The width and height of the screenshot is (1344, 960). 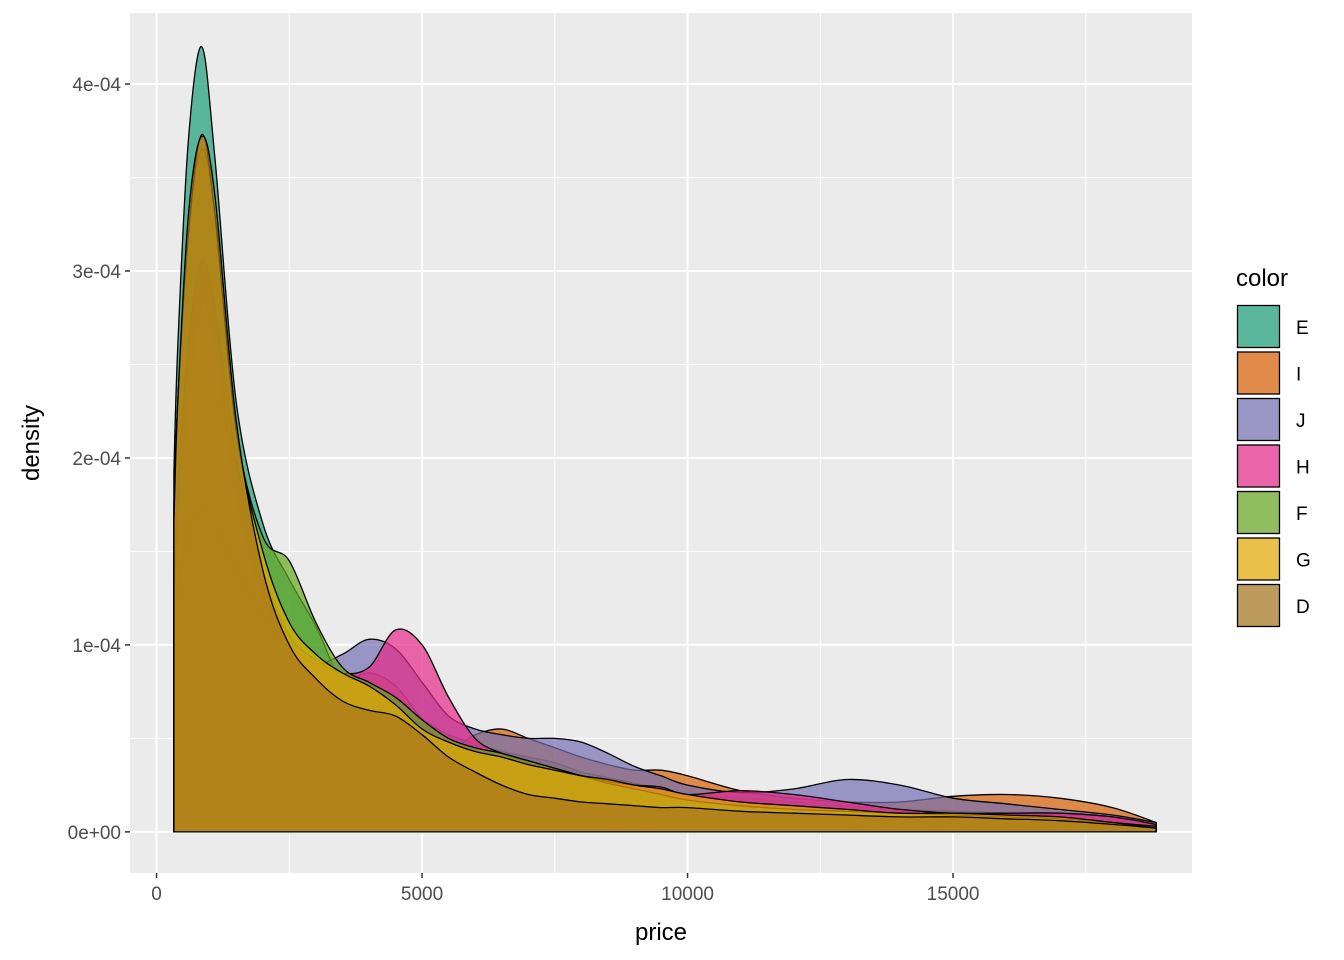 What do you see at coordinates (422, 894) in the screenshot?
I see `x-tick-label: 5000` at bounding box center [422, 894].